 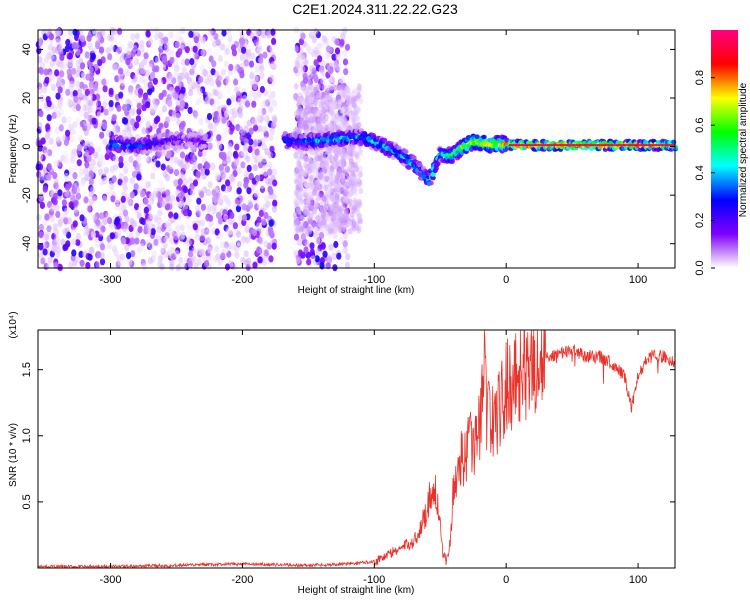 I want to click on snr-y-multiplier: (x10⁴), so click(x=13, y=324).